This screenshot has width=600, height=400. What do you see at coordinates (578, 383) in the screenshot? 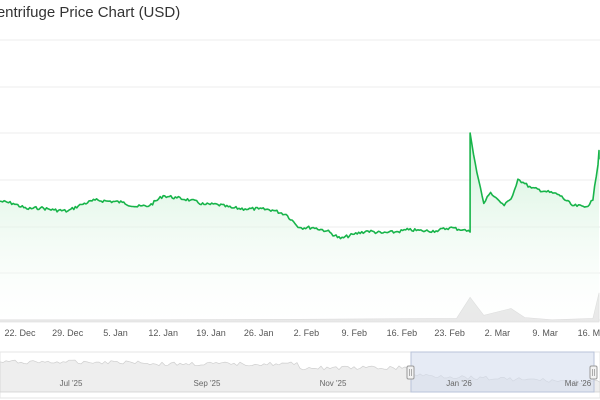
I see `navigator-tick-label: Mar '26` at bounding box center [578, 383].